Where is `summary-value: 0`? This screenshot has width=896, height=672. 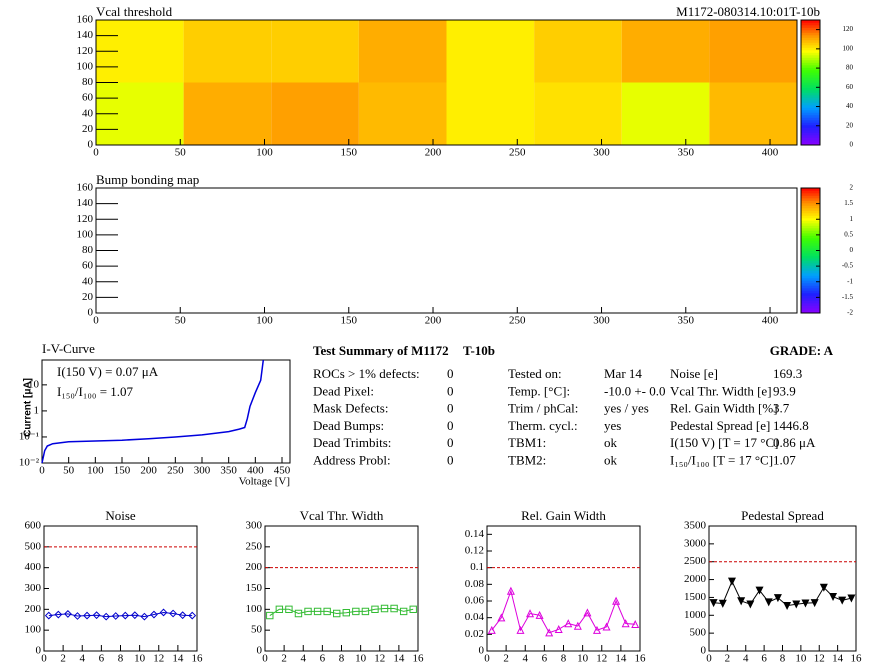 summary-value: 0 is located at coordinates (450, 459).